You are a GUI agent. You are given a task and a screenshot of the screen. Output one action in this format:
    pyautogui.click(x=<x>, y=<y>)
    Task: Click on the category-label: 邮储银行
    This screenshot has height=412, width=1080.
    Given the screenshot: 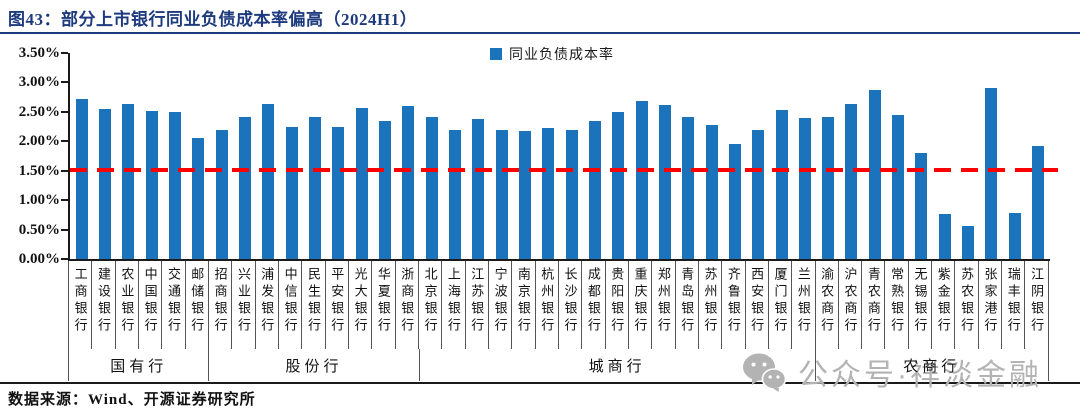 What is the action you would take?
    pyautogui.click(x=197, y=301)
    